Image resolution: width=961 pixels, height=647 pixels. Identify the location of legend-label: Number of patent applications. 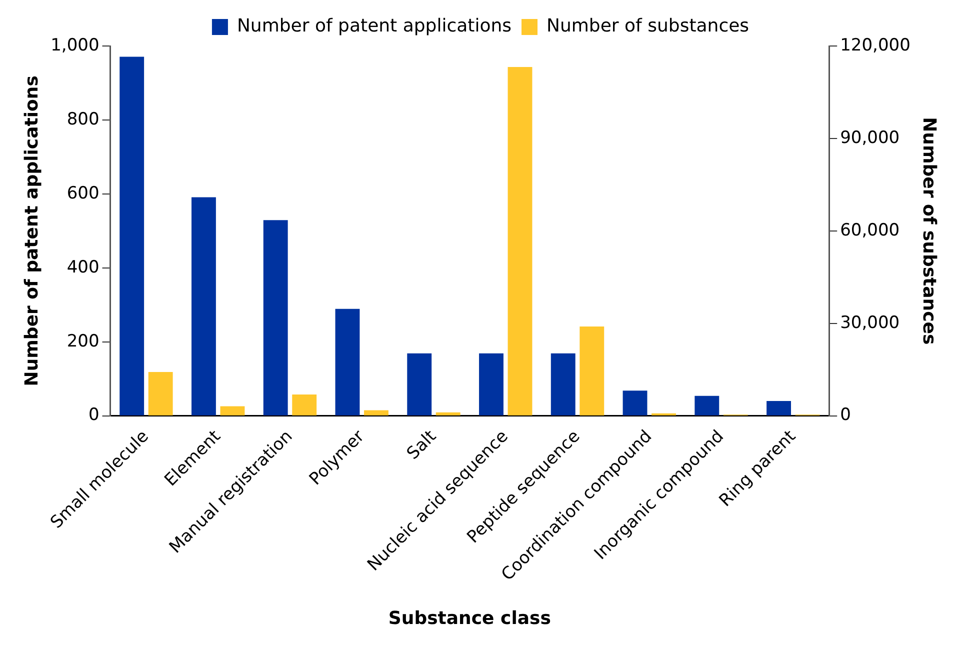
(374, 26).